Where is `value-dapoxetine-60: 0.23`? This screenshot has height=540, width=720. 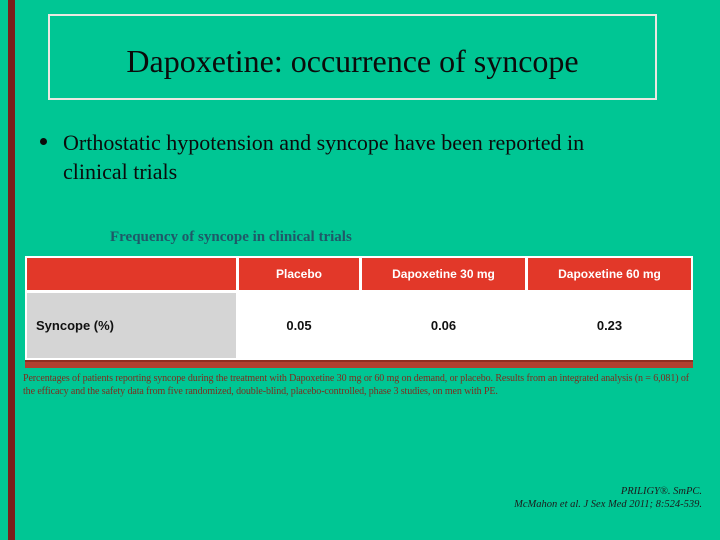
value-dapoxetine-60: 0.23 is located at coordinates (609, 325).